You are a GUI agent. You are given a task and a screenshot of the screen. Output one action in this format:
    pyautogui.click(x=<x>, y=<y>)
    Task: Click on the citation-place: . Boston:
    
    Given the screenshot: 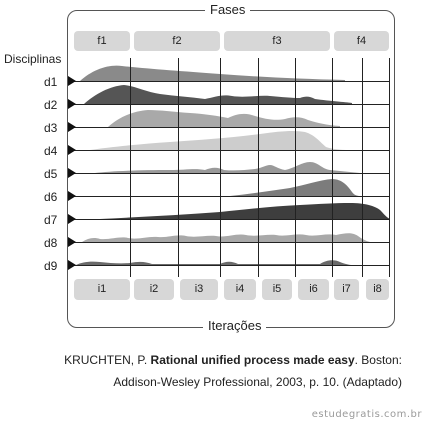 What is the action you would take?
    pyautogui.click(x=378, y=360)
    